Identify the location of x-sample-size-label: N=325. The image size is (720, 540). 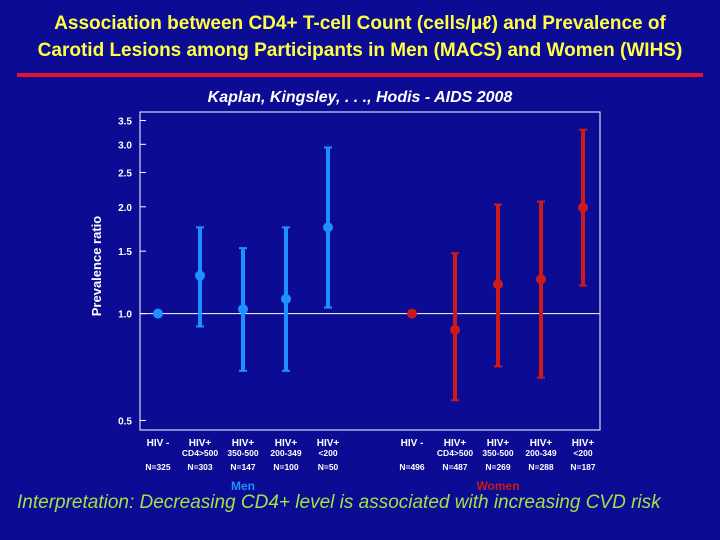
(158, 467).